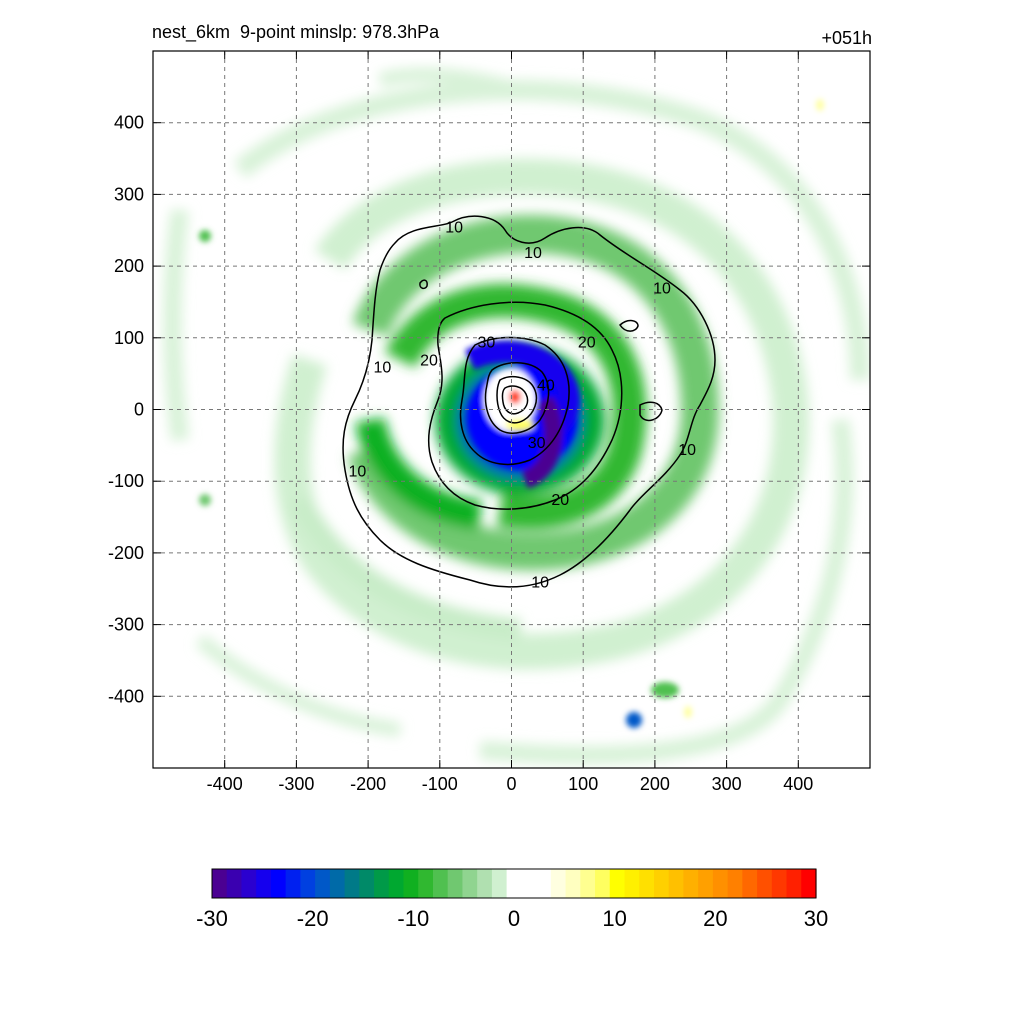 The height and width of the screenshot is (1024, 1024). What do you see at coordinates (816, 918) in the screenshot?
I see `colorbar-tick-label: 30` at bounding box center [816, 918].